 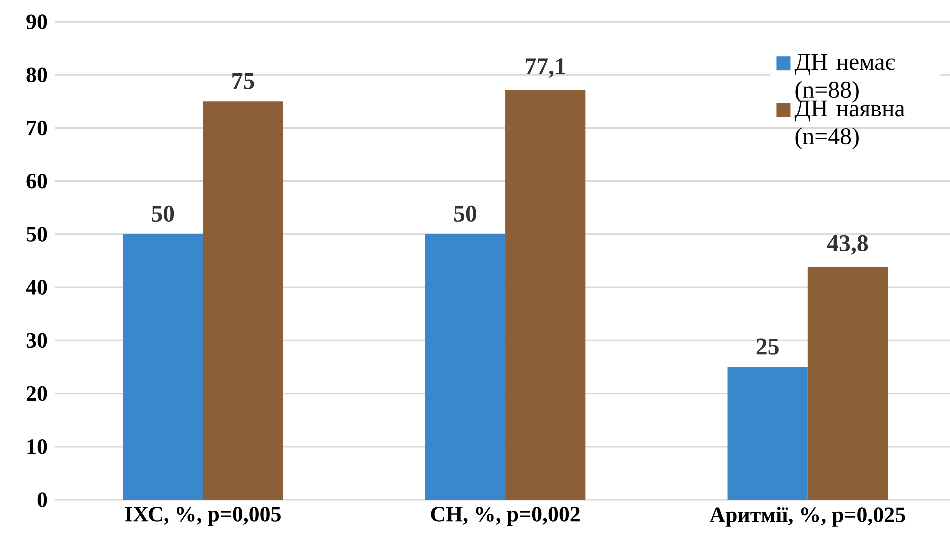 What do you see at coordinates (845, 78) in the screenshot?
I see `legend-label: ДН немає (n=88)` at bounding box center [845, 78].